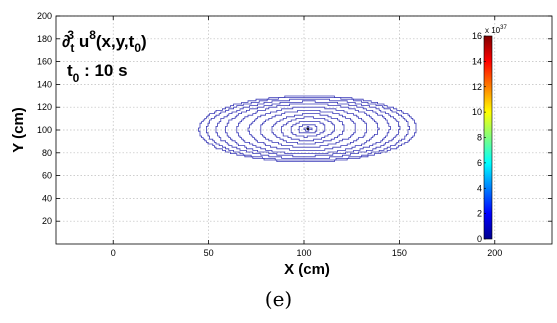 This screenshot has width=557, height=323. Describe the element at coordinates (209, 253) in the screenshot. I see `x-tick-label: 50` at that location.